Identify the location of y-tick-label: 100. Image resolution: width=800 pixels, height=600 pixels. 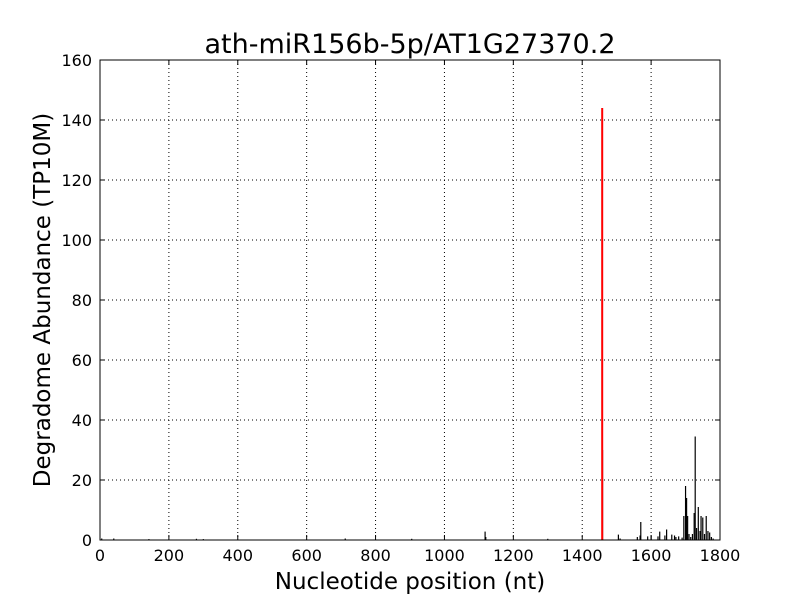
(76, 240).